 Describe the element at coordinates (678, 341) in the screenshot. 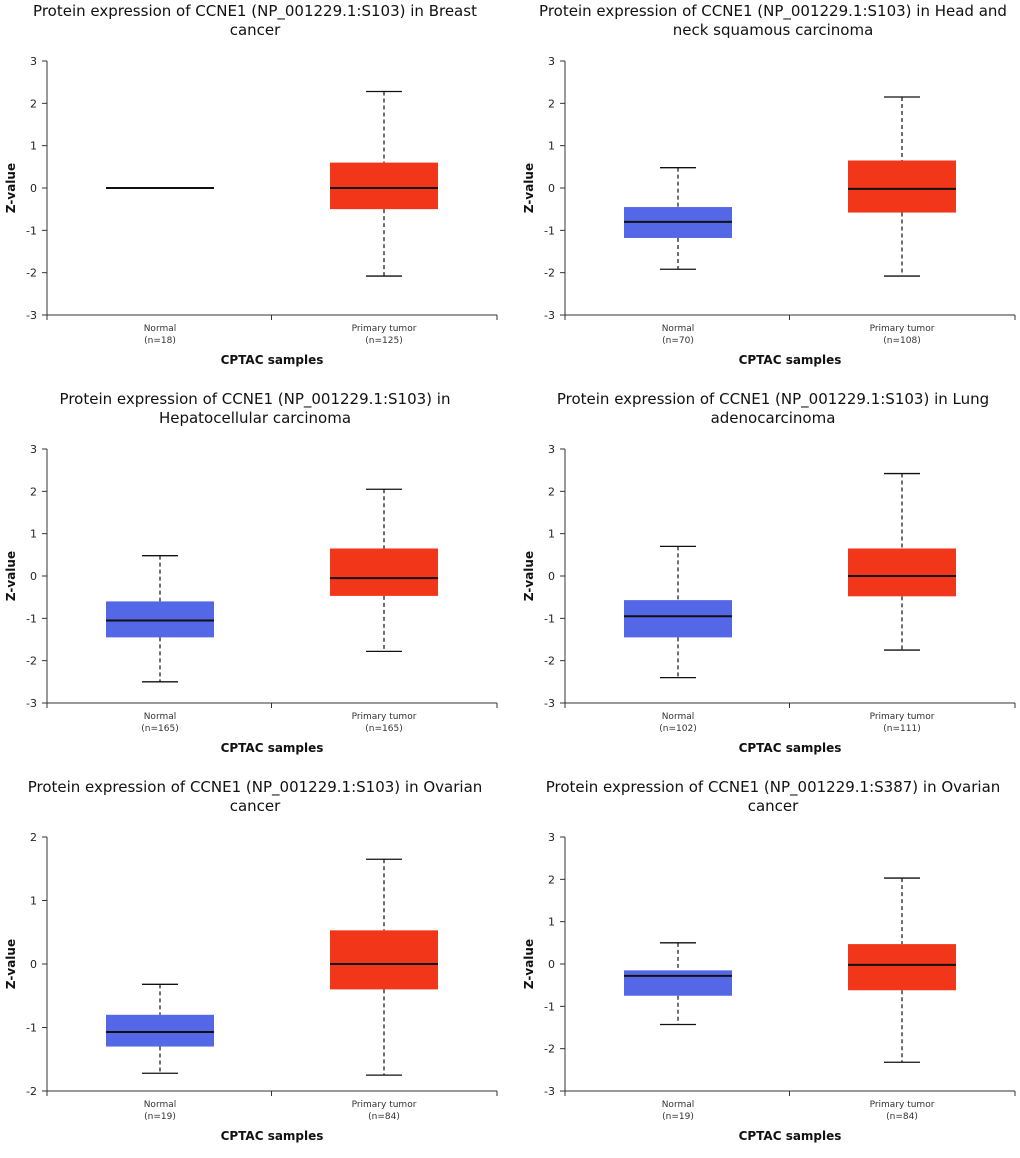

I see `x-category-count: (n=70)` at that location.